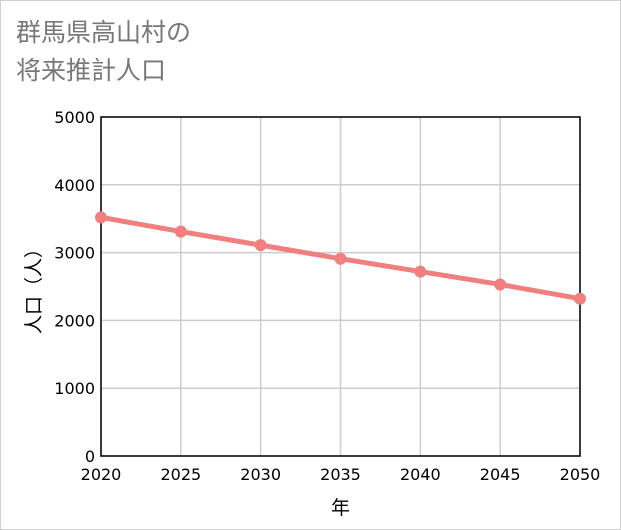 This screenshot has height=530, width=621. Describe the element at coordinates (34, 286) in the screenshot. I see `y-axis-label: 人口（人）` at that location.